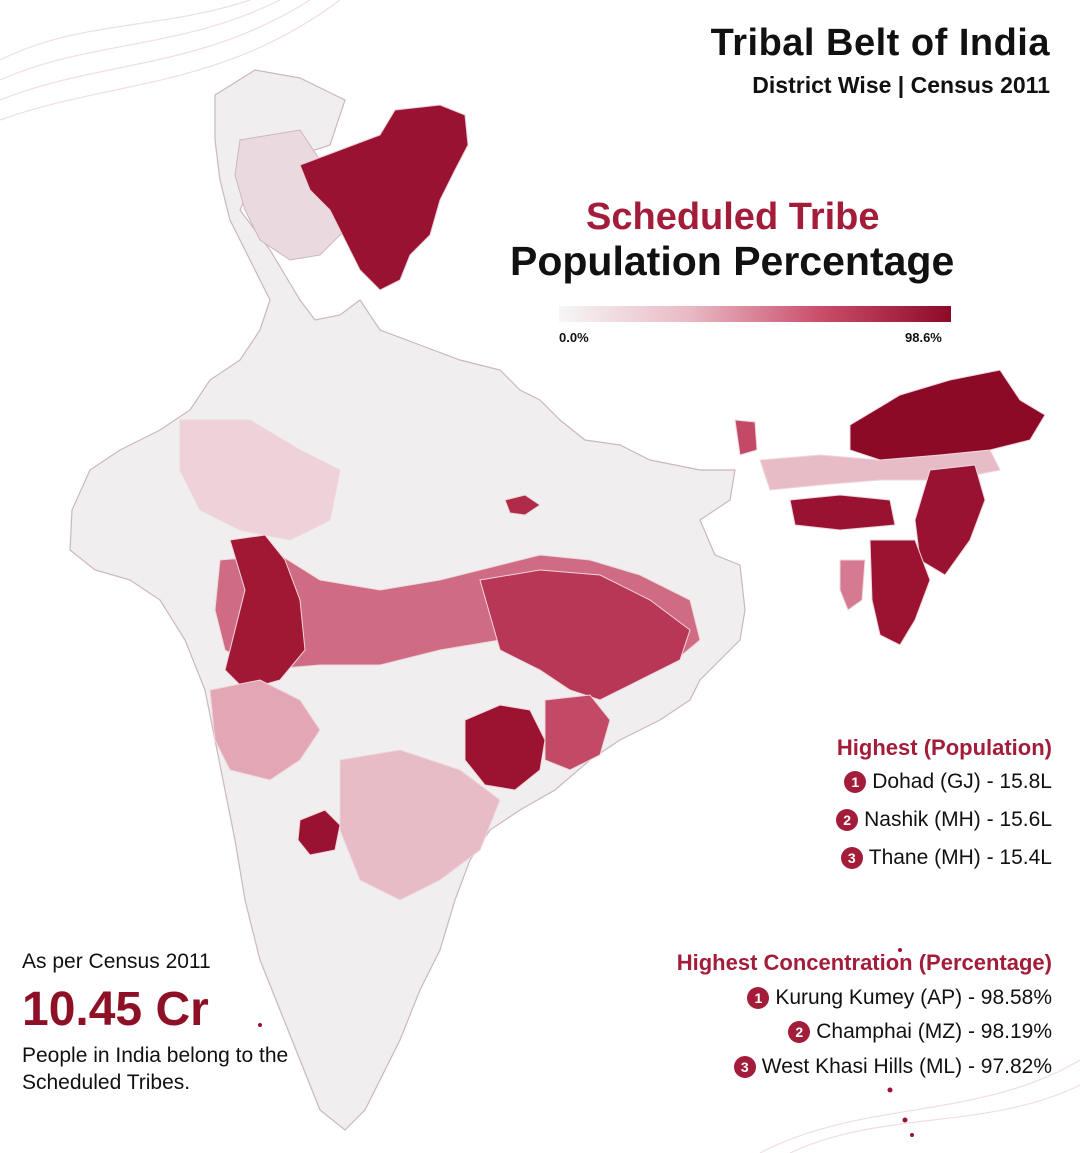  What do you see at coordinates (505, 747) in the screenshot?
I see `chhattisgarh-south` at bounding box center [505, 747].